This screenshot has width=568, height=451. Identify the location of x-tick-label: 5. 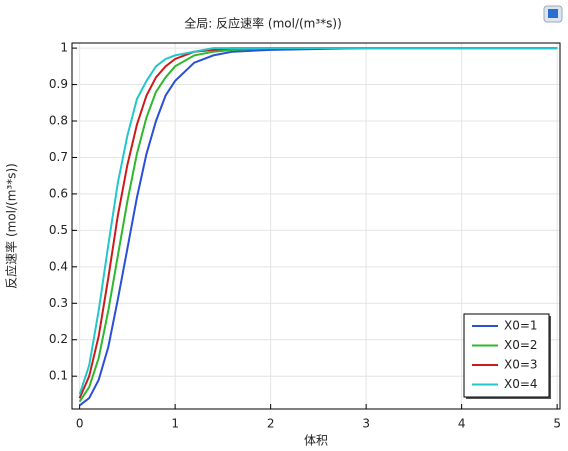
(557, 424).